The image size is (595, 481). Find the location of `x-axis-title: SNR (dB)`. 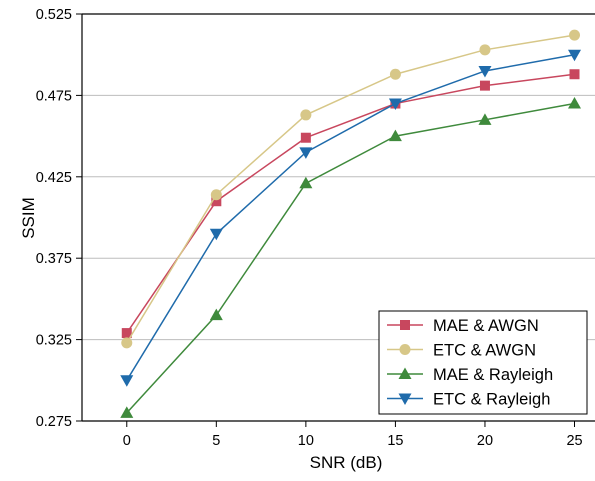

x-axis-title: SNR (dB) is located at coordinates (346, 462).